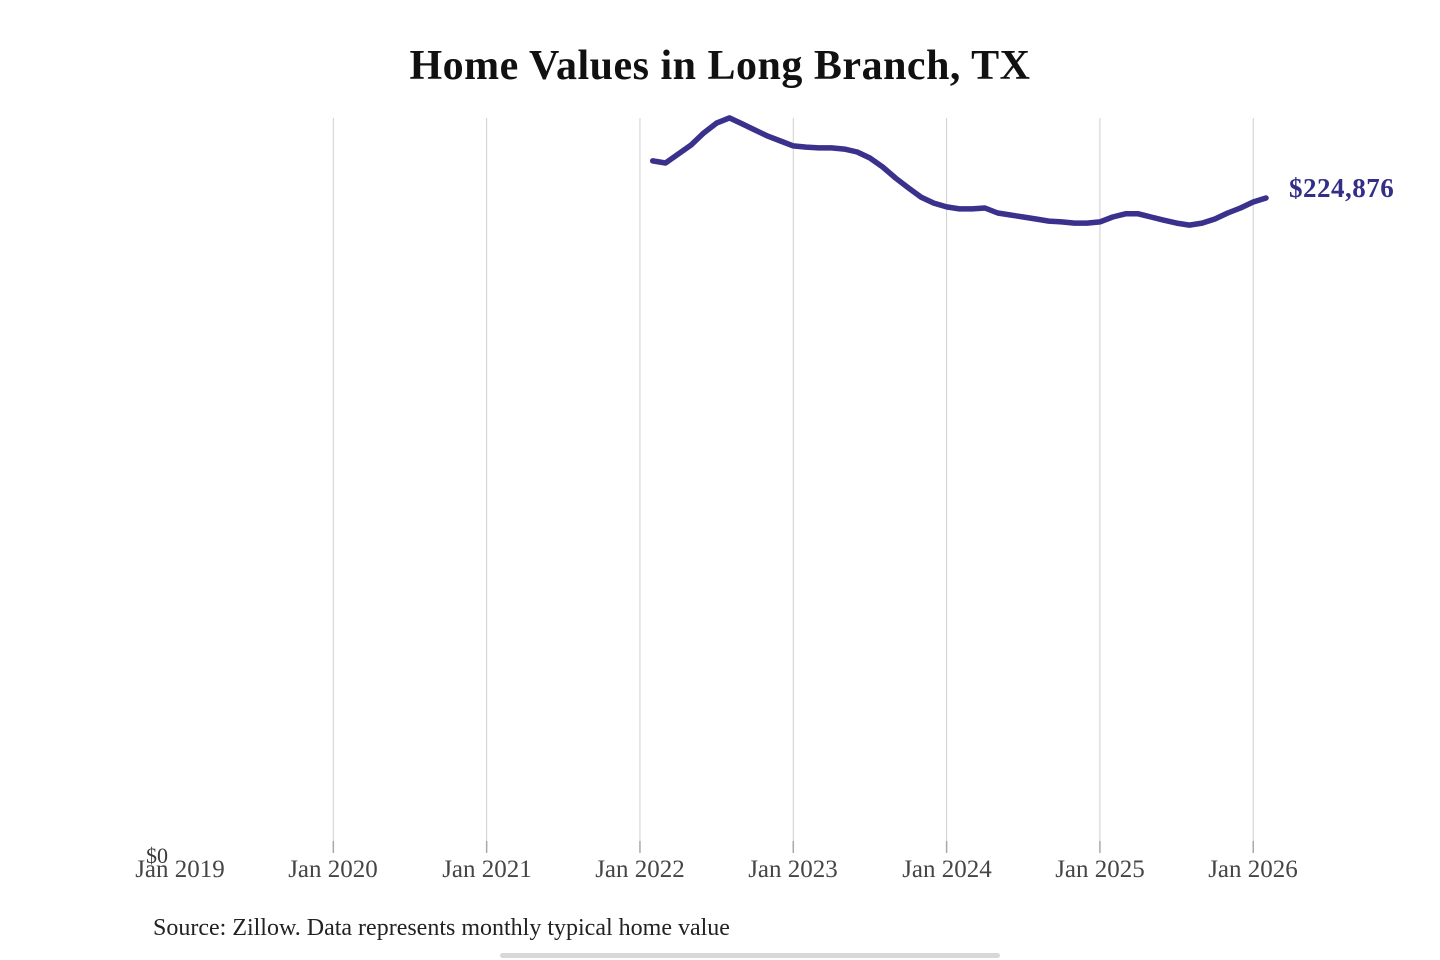 This screenshot has height=960, width=1440. What do you see at coordinates (793, 869) in the screenshot?
I see `x-tick-label-2023: Jan 2023` at bounding box center [793, 869].